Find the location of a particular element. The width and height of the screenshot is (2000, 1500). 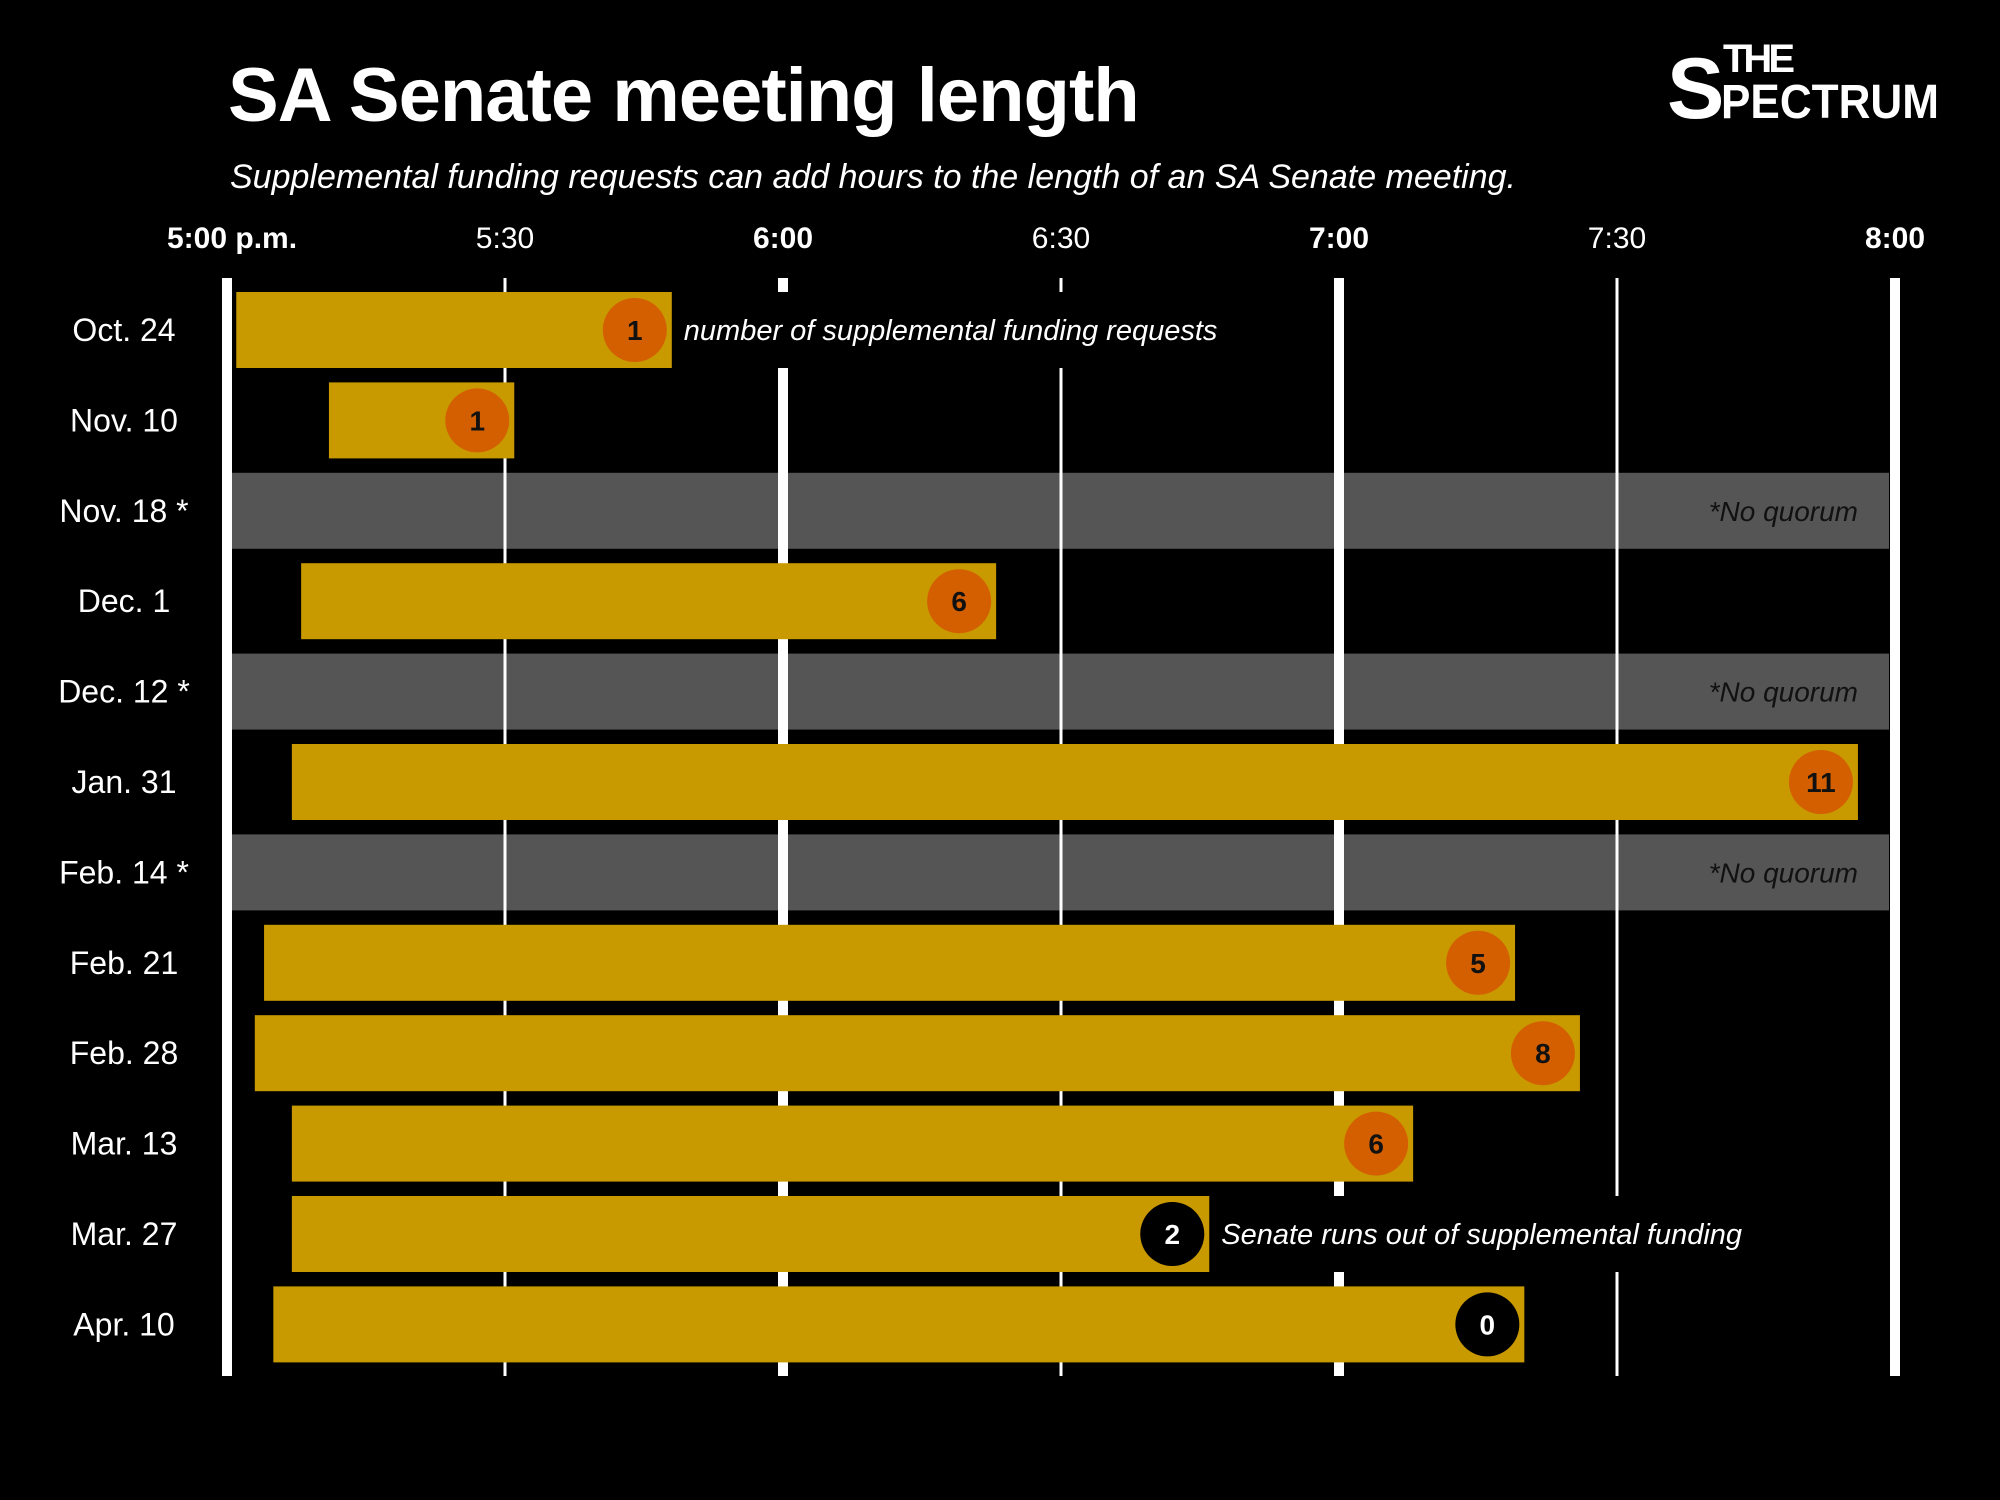

x-tick-label: 5:00 p.m. is located at coordinates (232, 238).